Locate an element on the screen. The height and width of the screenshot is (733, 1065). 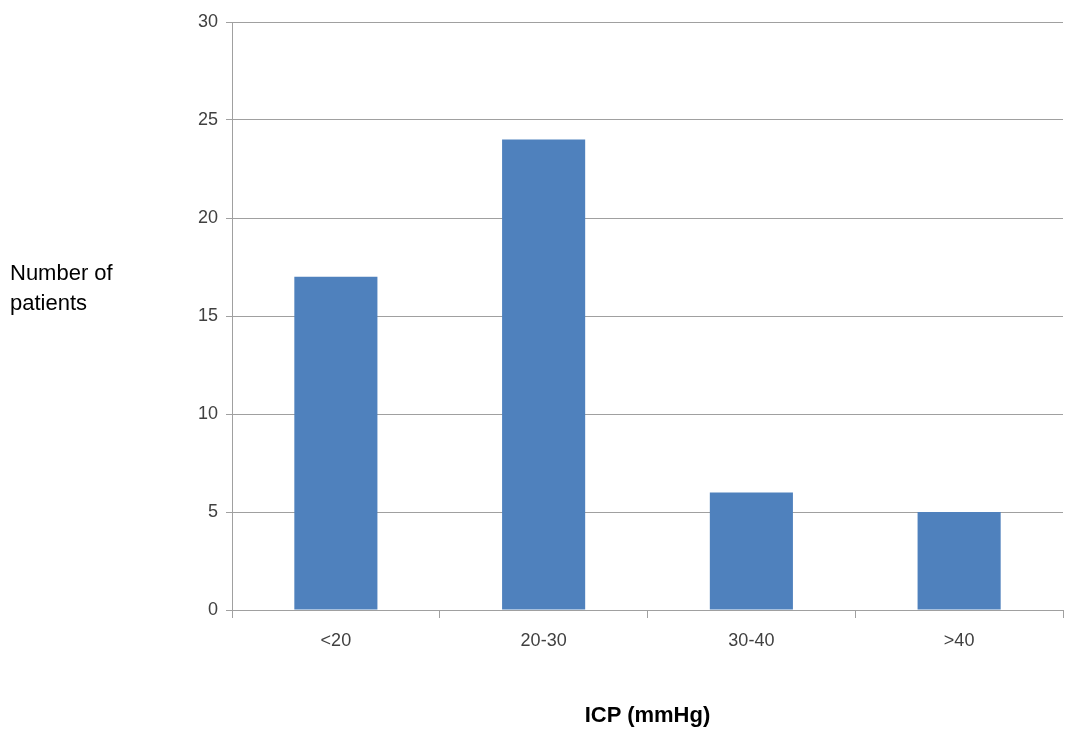
y-tick-label: 15 is located at coordinates (207, 314).